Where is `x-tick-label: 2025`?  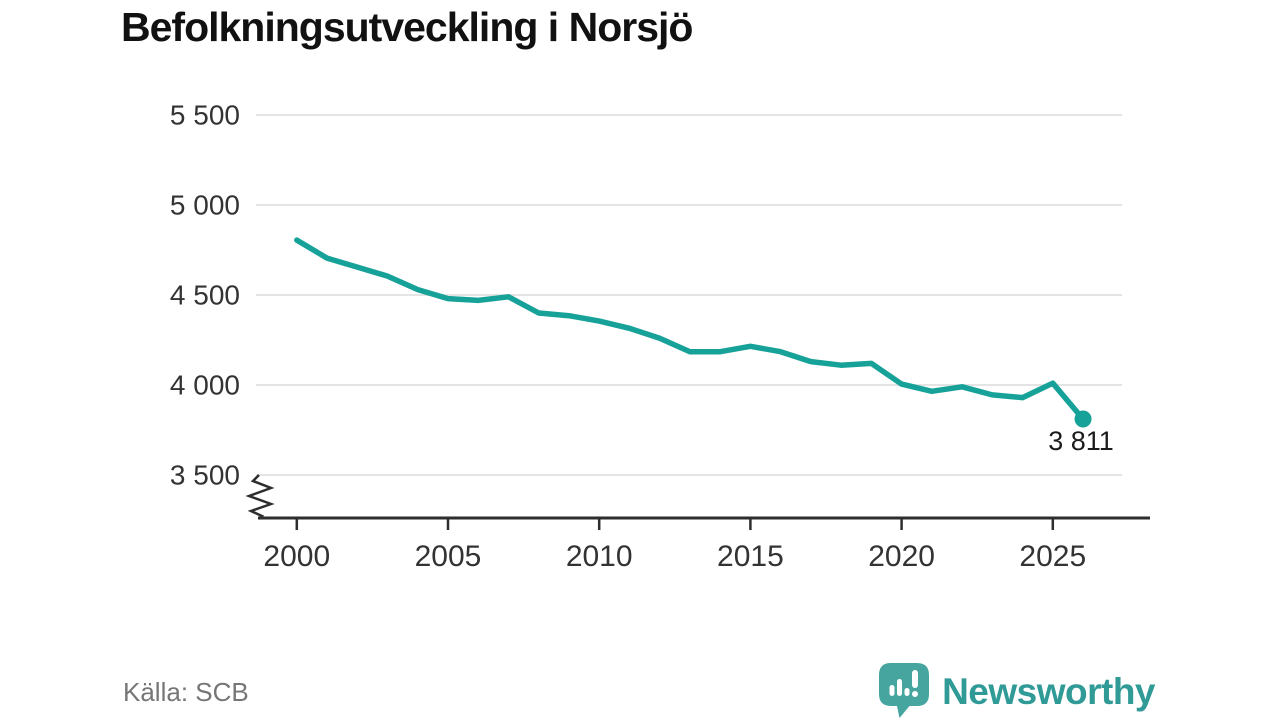
x-tick-label: 2025 is located at coordinates (1052, 556).